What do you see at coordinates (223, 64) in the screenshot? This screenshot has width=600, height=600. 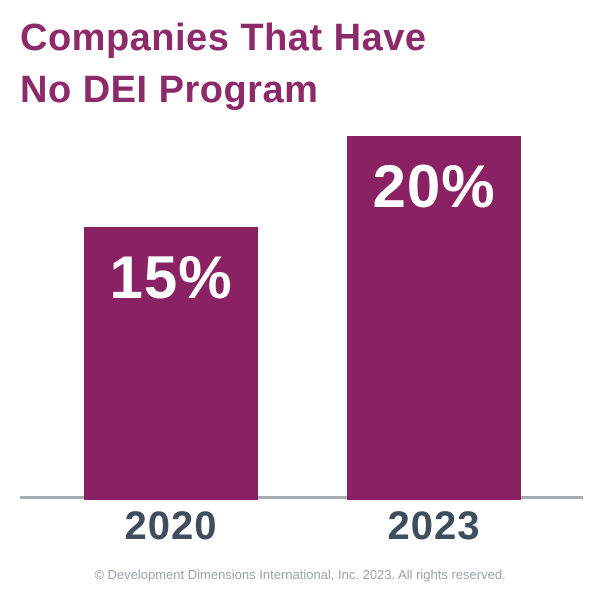 I see `chart-title: Companies That Have No DEI Program` at bounding box center [223, 64].